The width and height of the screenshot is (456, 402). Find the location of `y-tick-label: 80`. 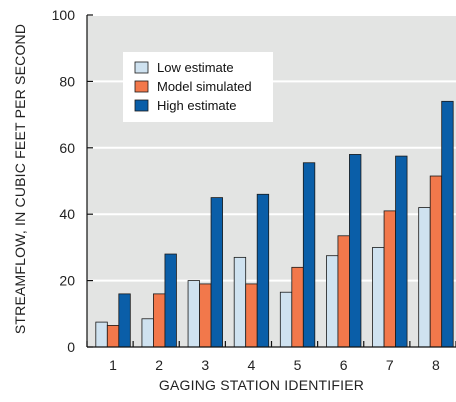

y-tick-label: 80 is located at coordinates (67, 81).